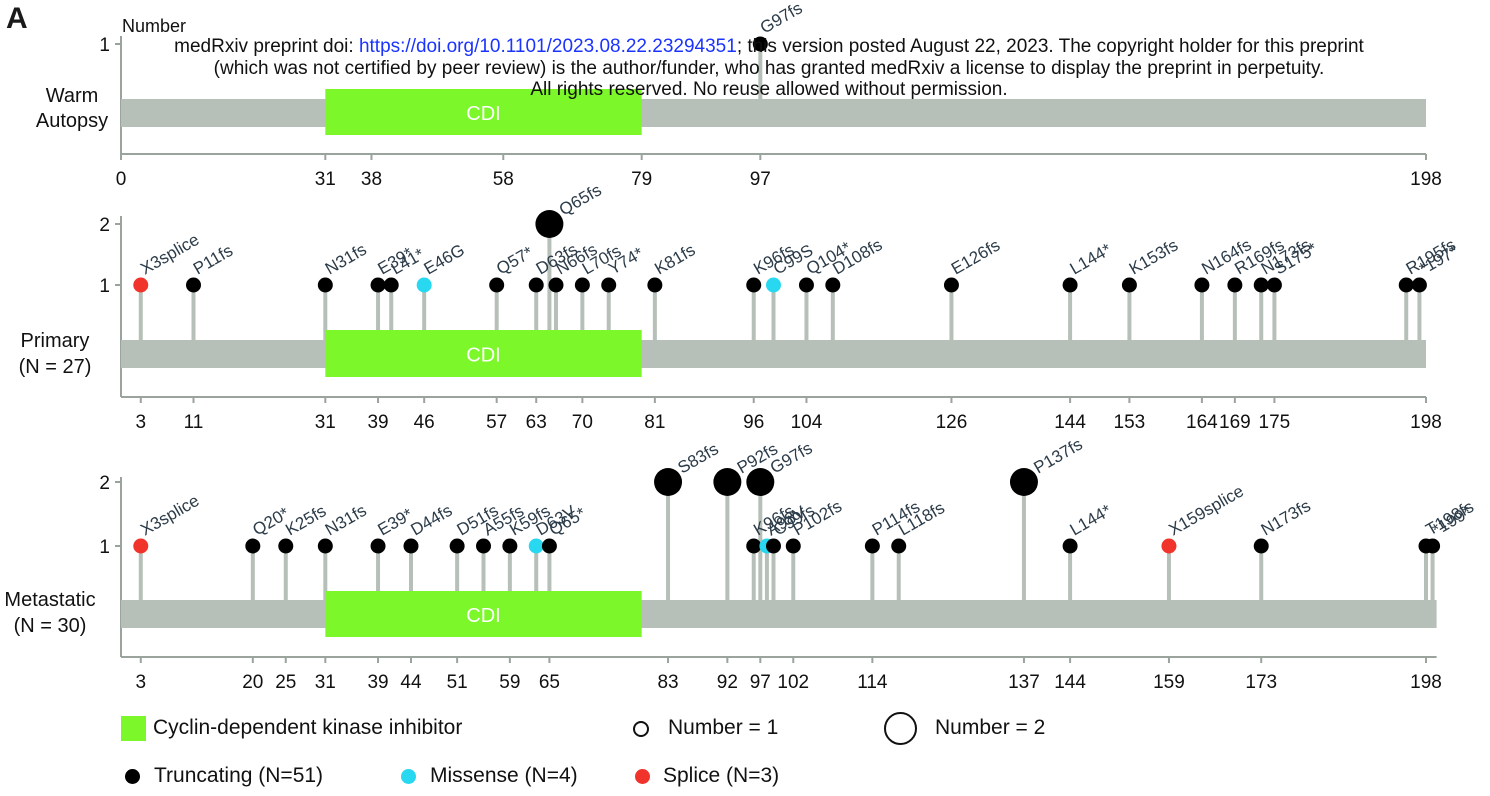 This screenshot has height=796, width=1490. I want to click on x-tick-label: 104, so click(807, 422).